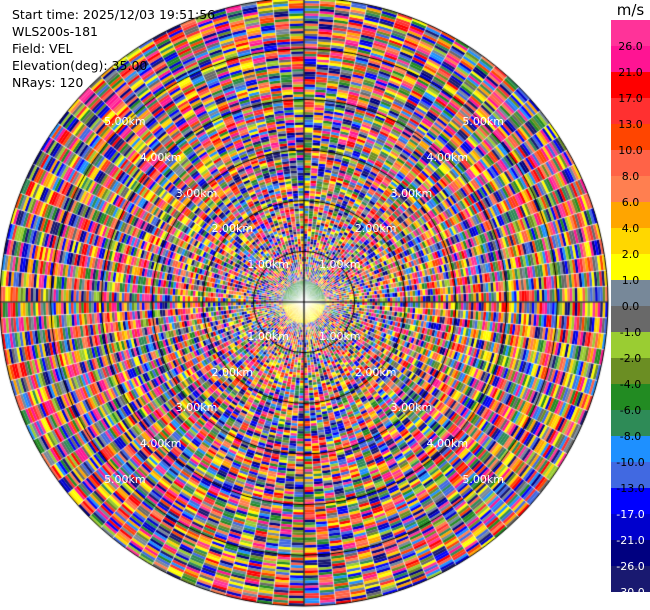 The height and width of the screenshot is (610, 650). Describe the element at coordinates (630, 140) in the screenshot. I see `colorbar-box: 10.0` at that location.